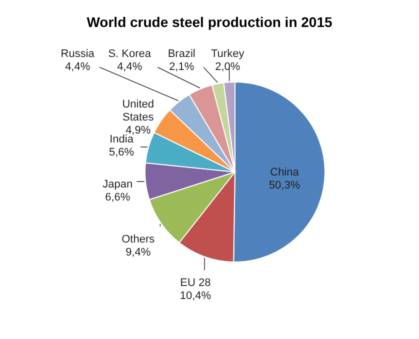  What do you see at coordinates (209, 22) in the screenshot?
I see `chart-title: World crude steel production in 2015` at bounding box center [209, 22].